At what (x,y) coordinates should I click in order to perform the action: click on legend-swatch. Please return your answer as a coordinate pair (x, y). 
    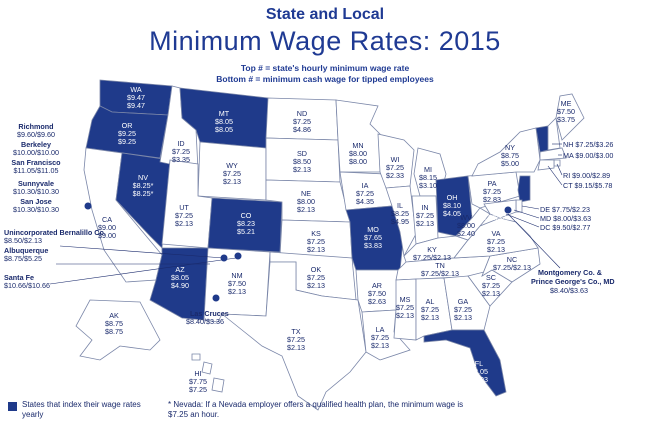
    Looking at the image, I should click on (12, 406).